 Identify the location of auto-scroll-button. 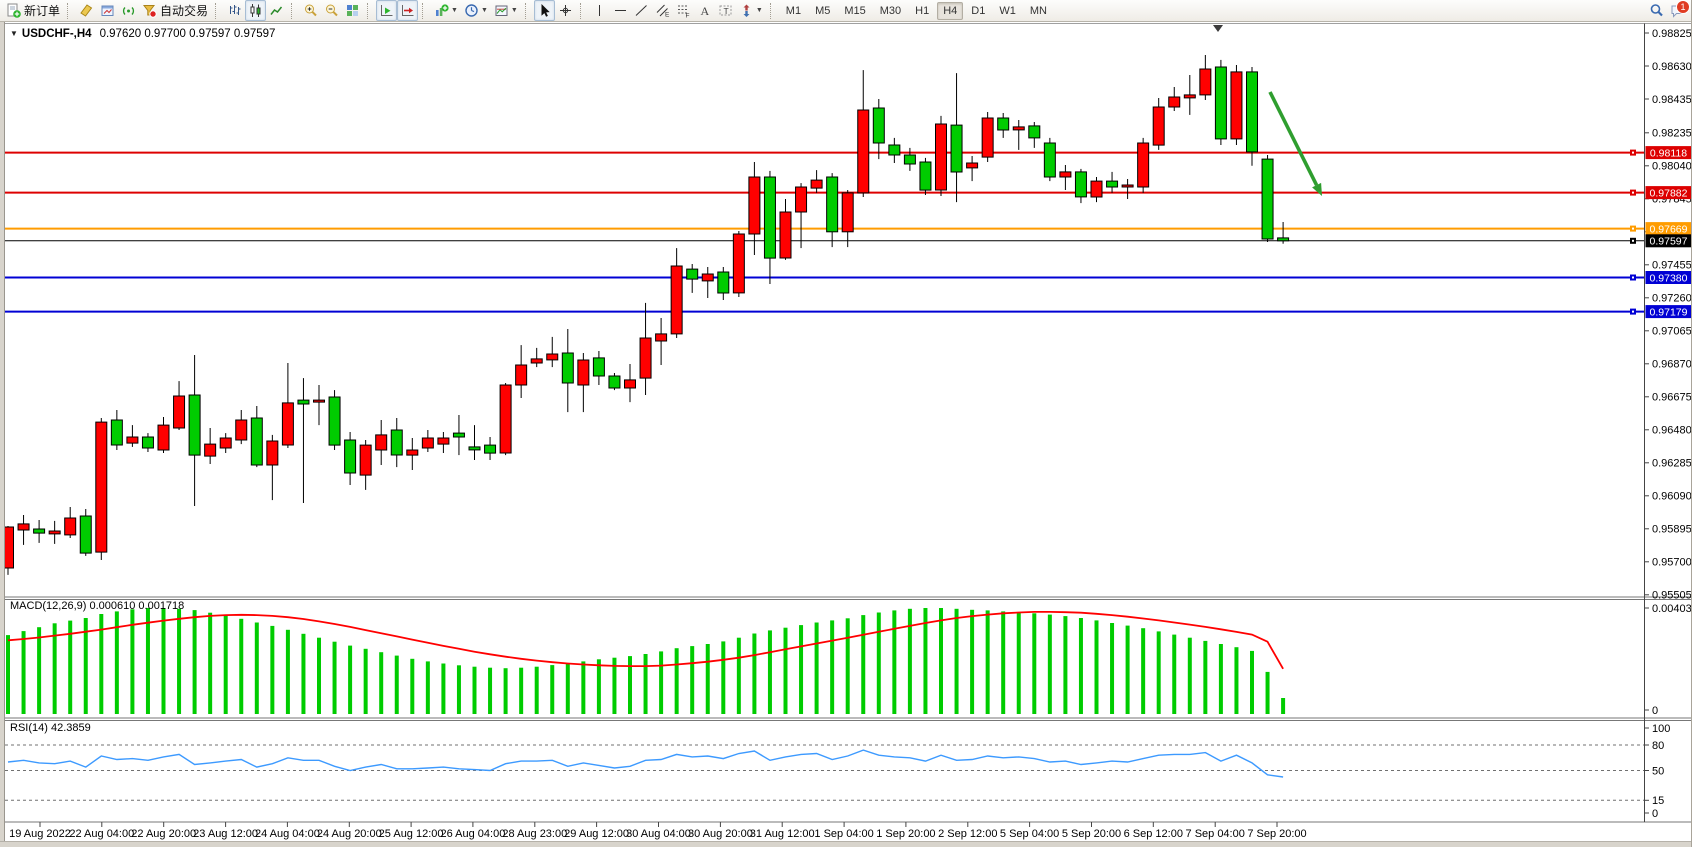
(387, 10).